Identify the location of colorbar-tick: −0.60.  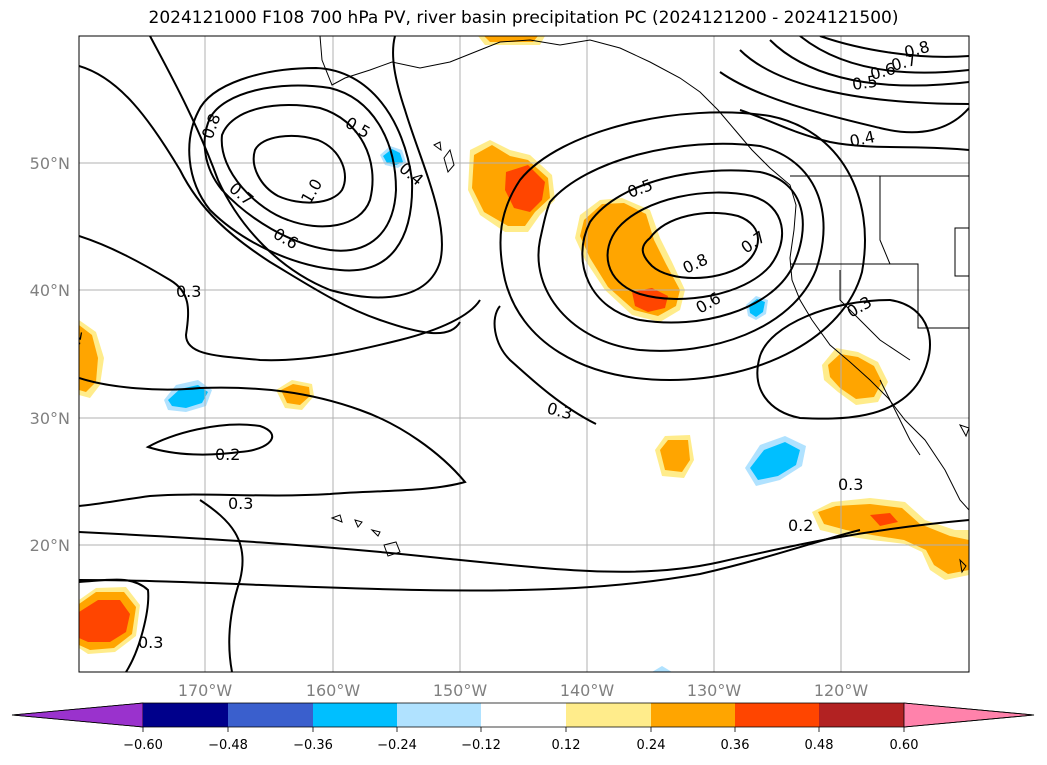
(143, 745).